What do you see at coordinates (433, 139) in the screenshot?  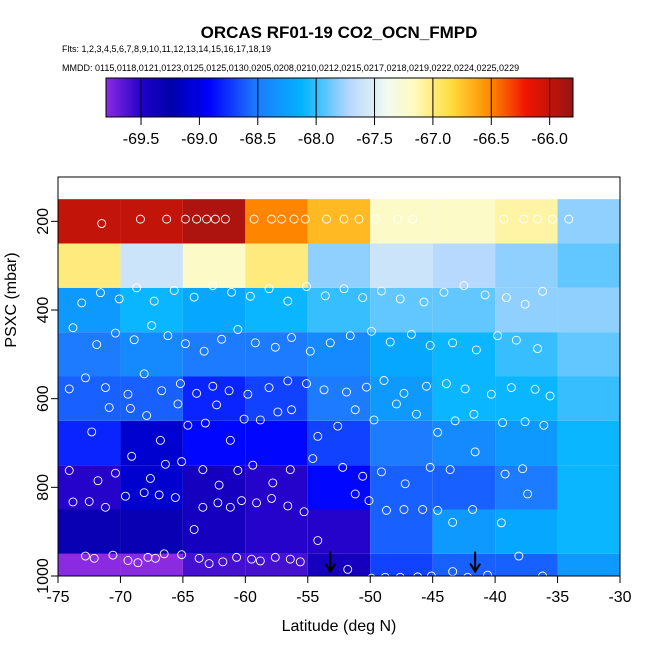 I see `colorbar-tick-label: -67.0` at bounding box center [433, 139].